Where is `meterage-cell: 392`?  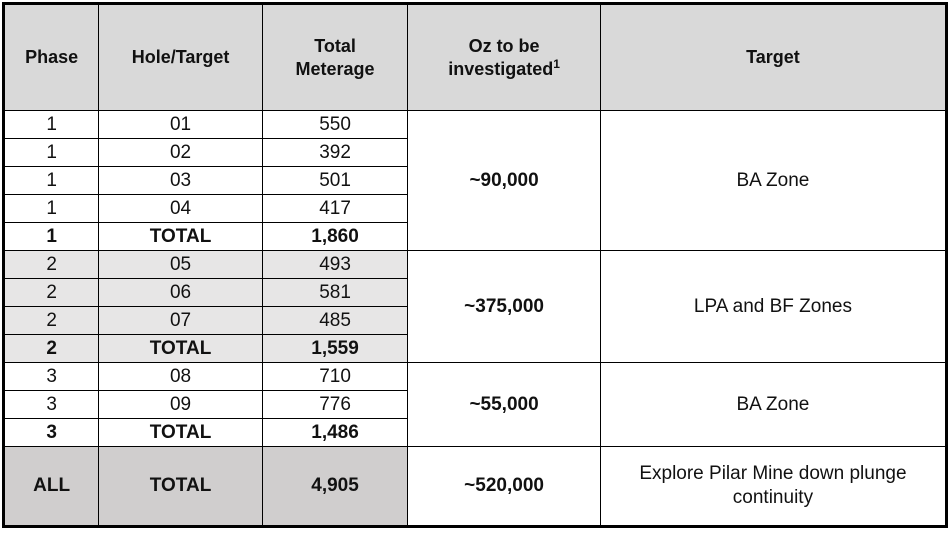 meterage-cell: 392 is located at coordinates (335, 152).